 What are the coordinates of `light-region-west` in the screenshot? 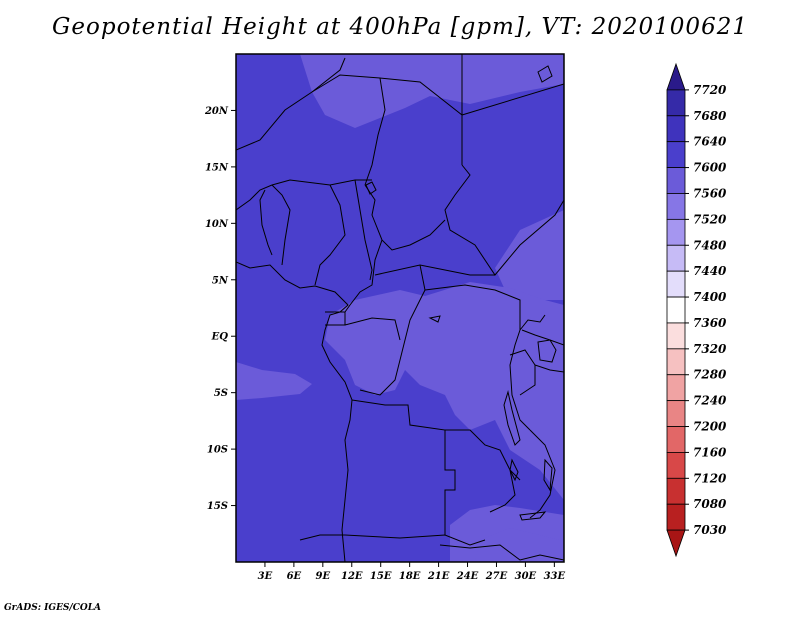 It's located at (274, 381).